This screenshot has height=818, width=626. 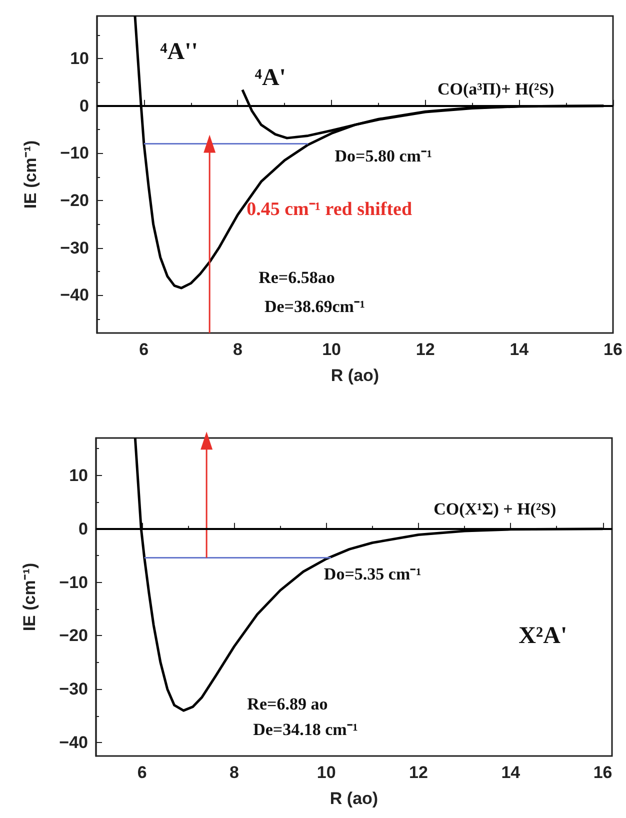 What do you see at coordinates (543, 635) in the screenshot?
I see `annotation: X²A'` at bounding box center [543, 635].